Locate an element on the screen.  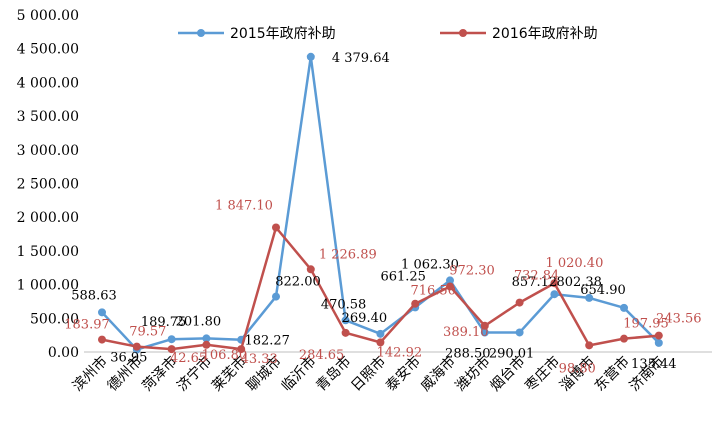
data-label: 135.44 is located at coordinates (654, 364).